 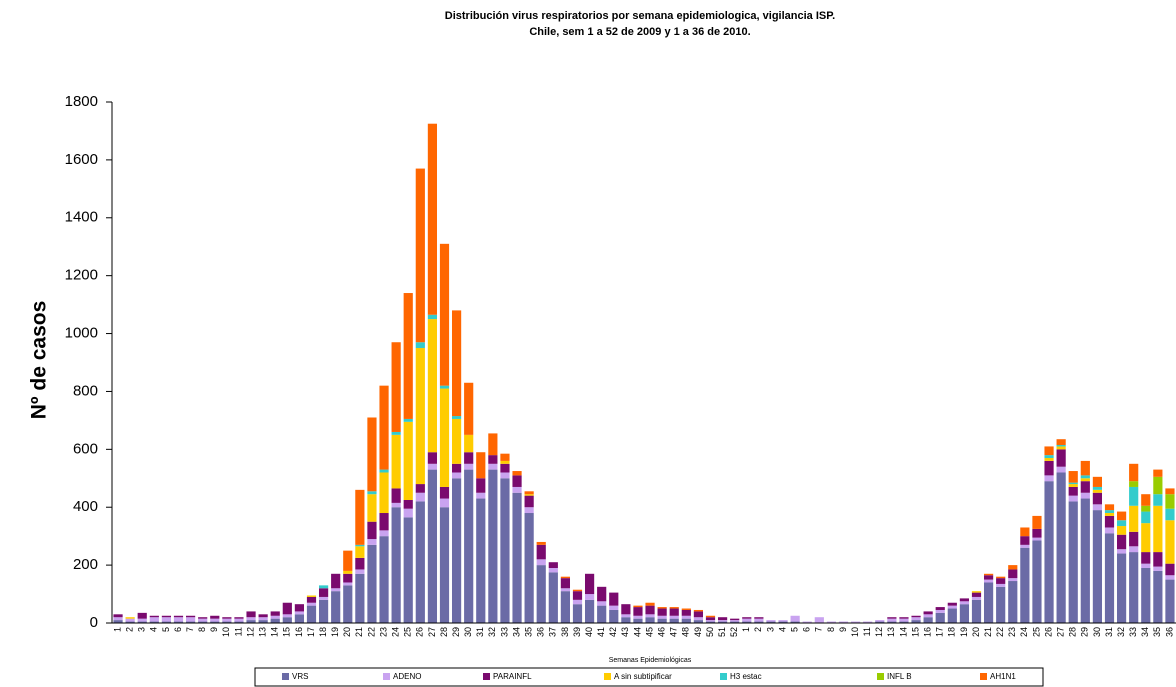 I want to click on x-tick-label: 19, so click(x=964, y=632).